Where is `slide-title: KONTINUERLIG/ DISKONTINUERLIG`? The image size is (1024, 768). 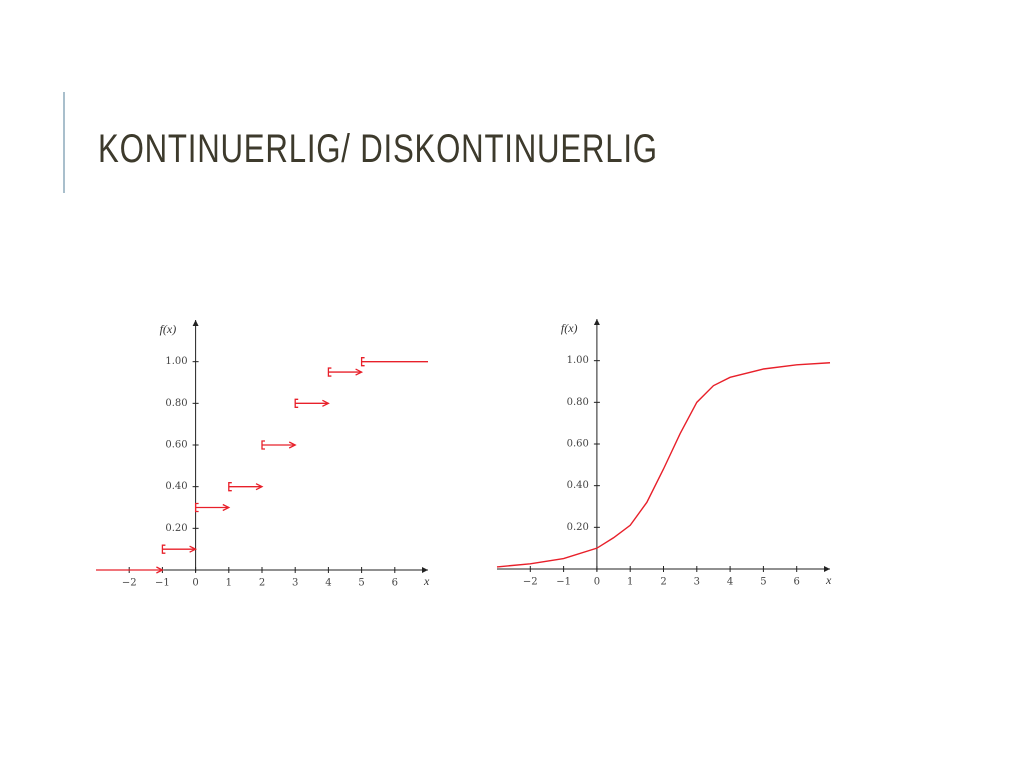 slide-title: KONTINUERLIG/ DISKONTINUERLIG is located at coordinates (378, 148).